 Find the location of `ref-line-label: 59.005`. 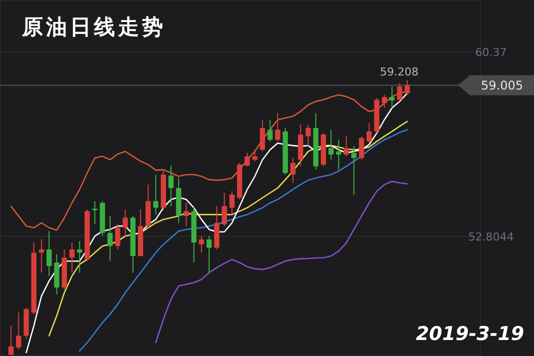

ref-line-label: 59.005 is located at coordinates (502, 85).